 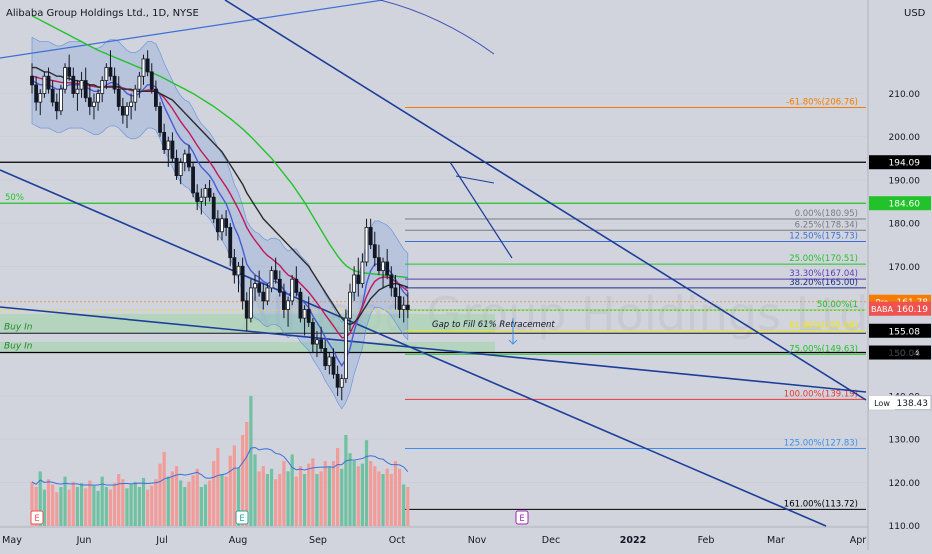 I want to click on level-label: 33.30%(167.04), so click(x=823, y=274).